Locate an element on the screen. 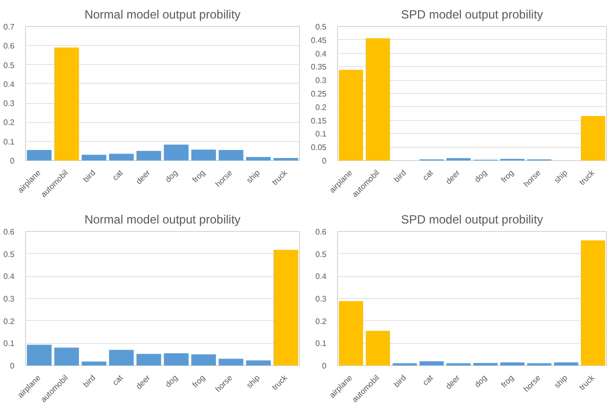 This screenshot has height=410, width=614. y-tick-label: 0.05 is located at coordinates (319, 147).